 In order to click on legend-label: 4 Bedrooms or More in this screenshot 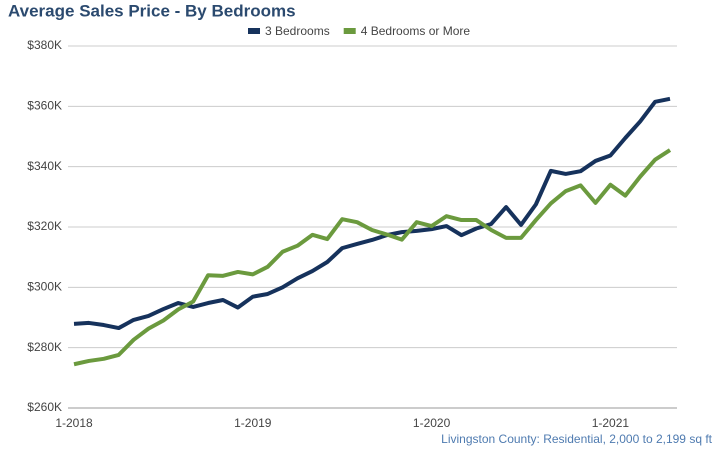, I will do `click(416, 31)`.